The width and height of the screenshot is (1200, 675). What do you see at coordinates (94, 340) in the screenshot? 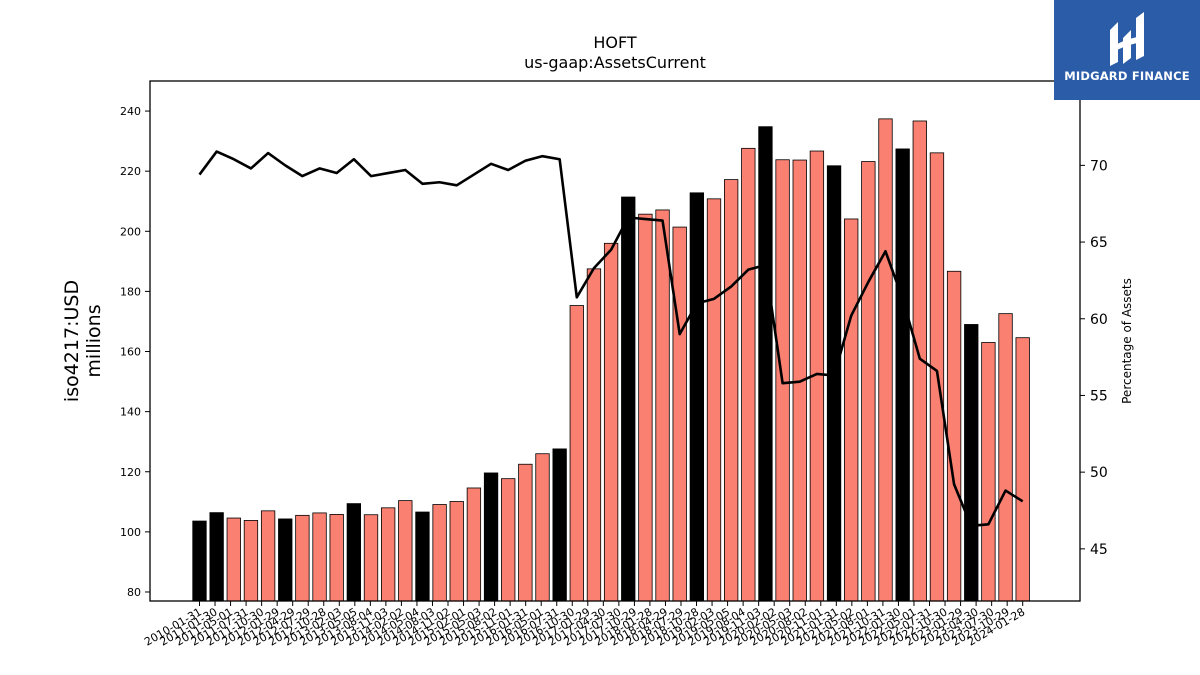
I see `y-axis-label-line: millions` at bounding box center [94, 340].